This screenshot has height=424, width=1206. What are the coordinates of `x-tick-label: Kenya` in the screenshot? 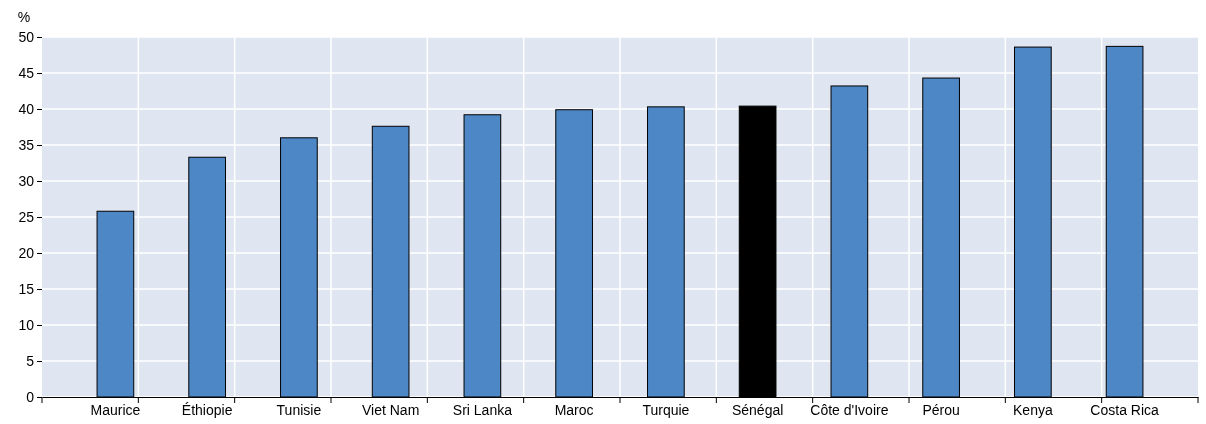 It's located at (1033, 409).